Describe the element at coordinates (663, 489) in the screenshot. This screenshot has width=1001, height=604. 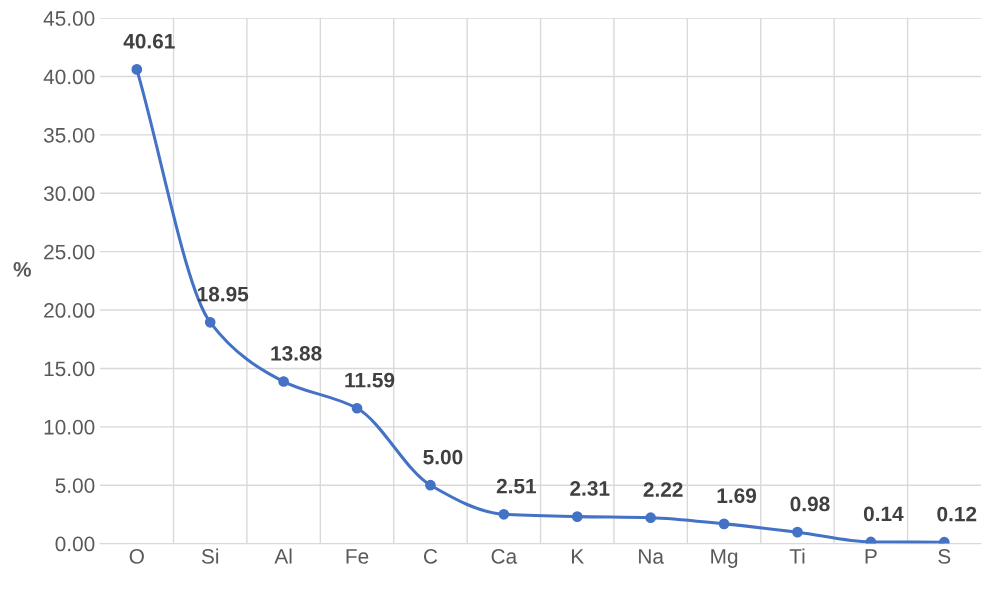
I see `data-label: 2.22` at that location.